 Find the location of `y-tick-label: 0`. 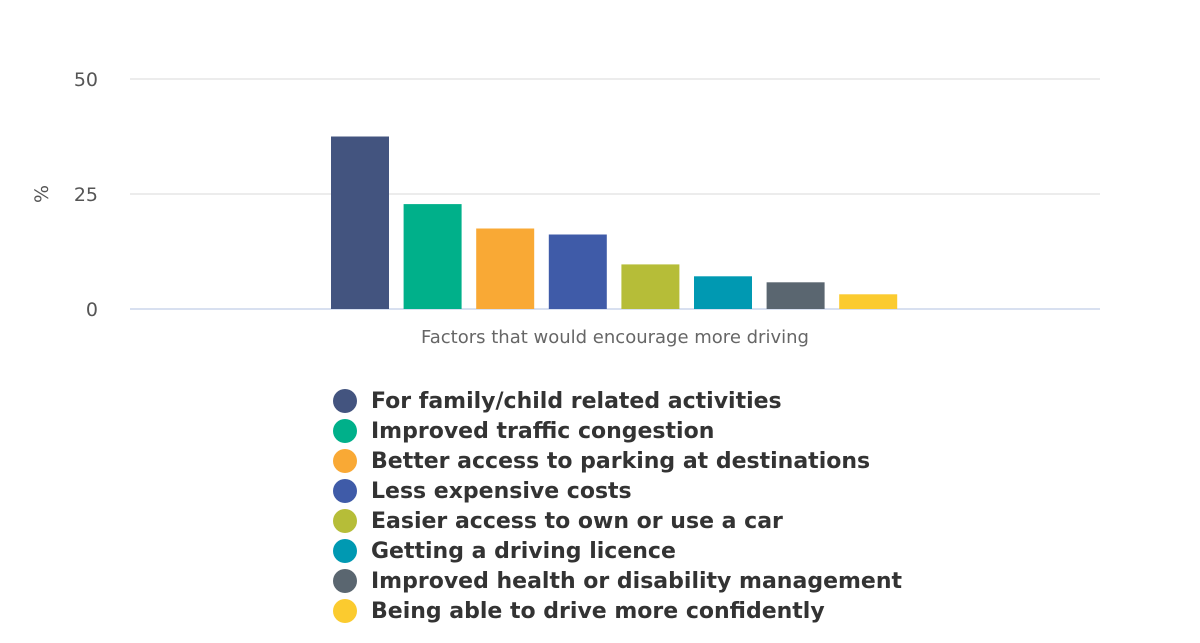

y-tick-label: 0 is located at coordinates (92, 310).